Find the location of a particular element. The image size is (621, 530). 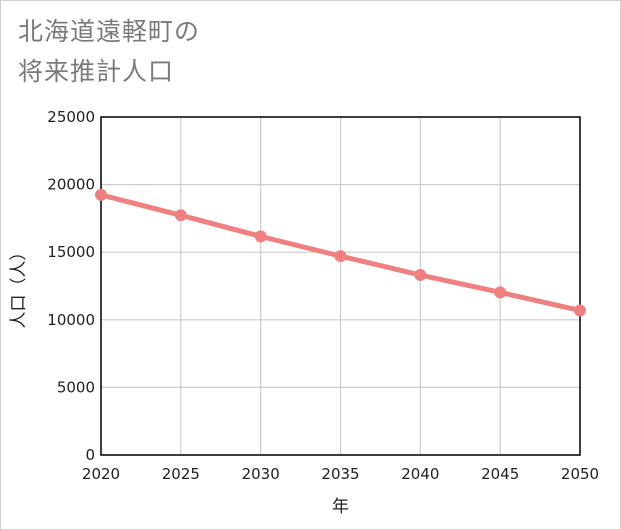

y-axis-title: 人口（人） is located at coordinates (19, 286).